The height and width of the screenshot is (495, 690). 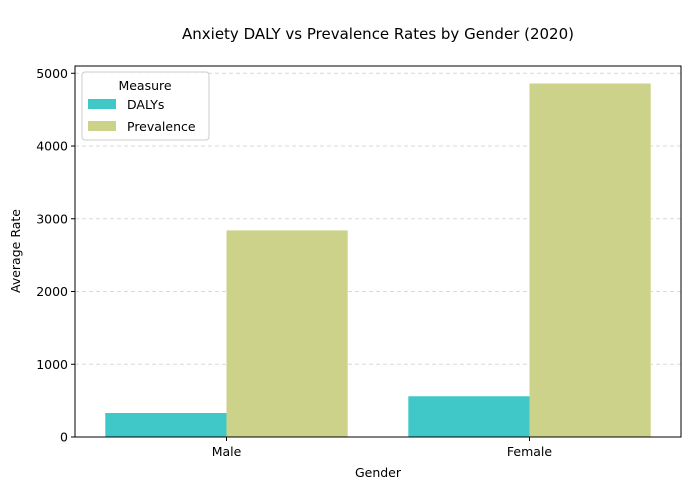 What do you see at coordinates (378, 472) in the screenshot?
I see `x-axis-label: Gender` at bounding box center [378, 472].